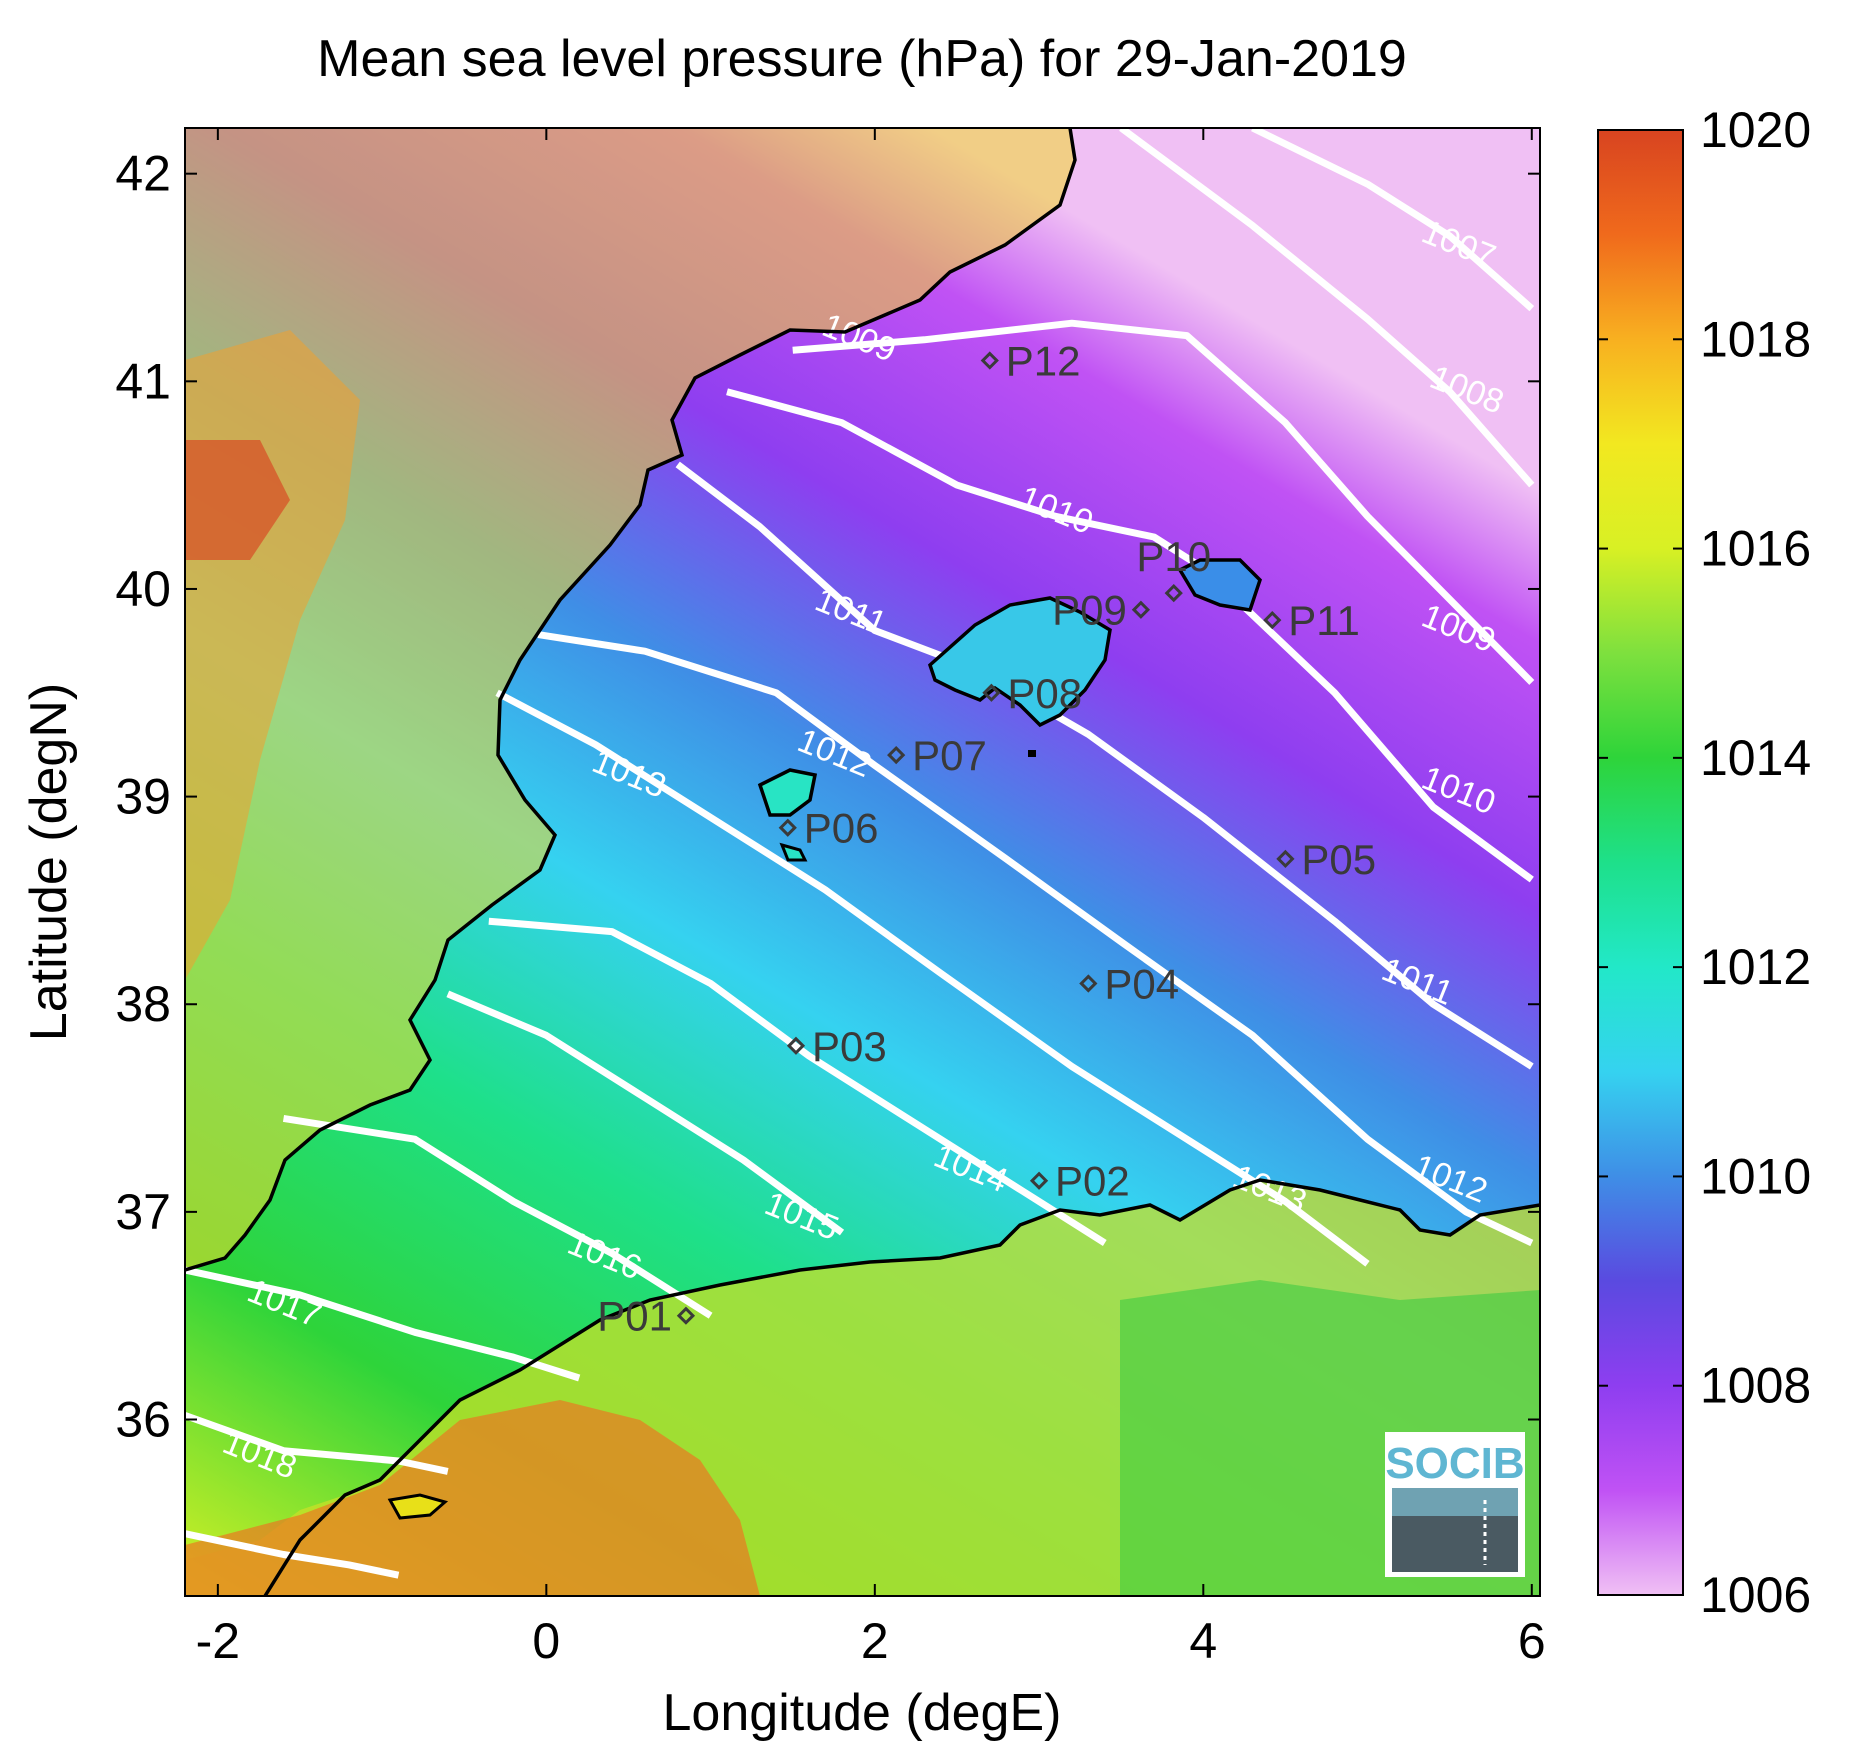 The height and width of the screenshot is (1758, 1854). I want to click on colorbar-ticks: 1006 1008 1010 1012 1014 1016 1018 1020, so click(1704, 862).